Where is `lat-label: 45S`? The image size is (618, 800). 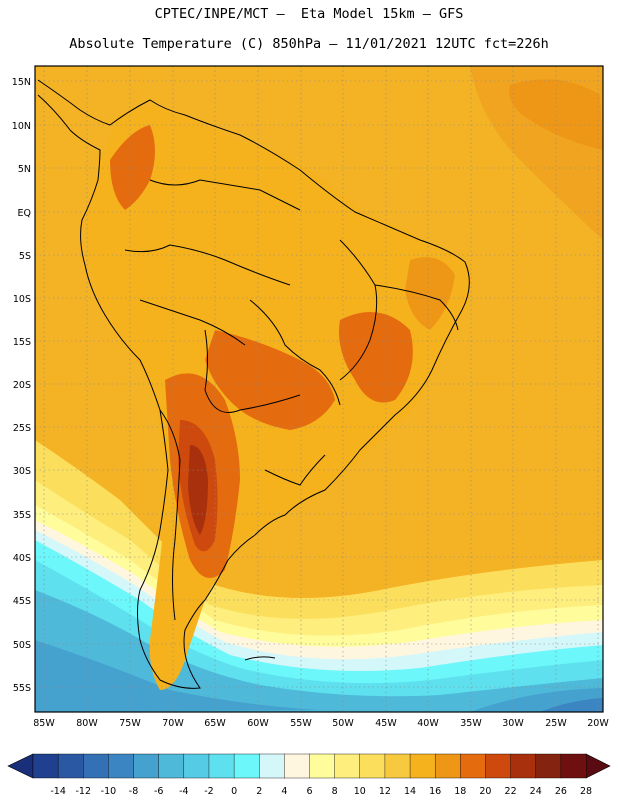
lat-label: 45S is located at coordinates (22, 601).